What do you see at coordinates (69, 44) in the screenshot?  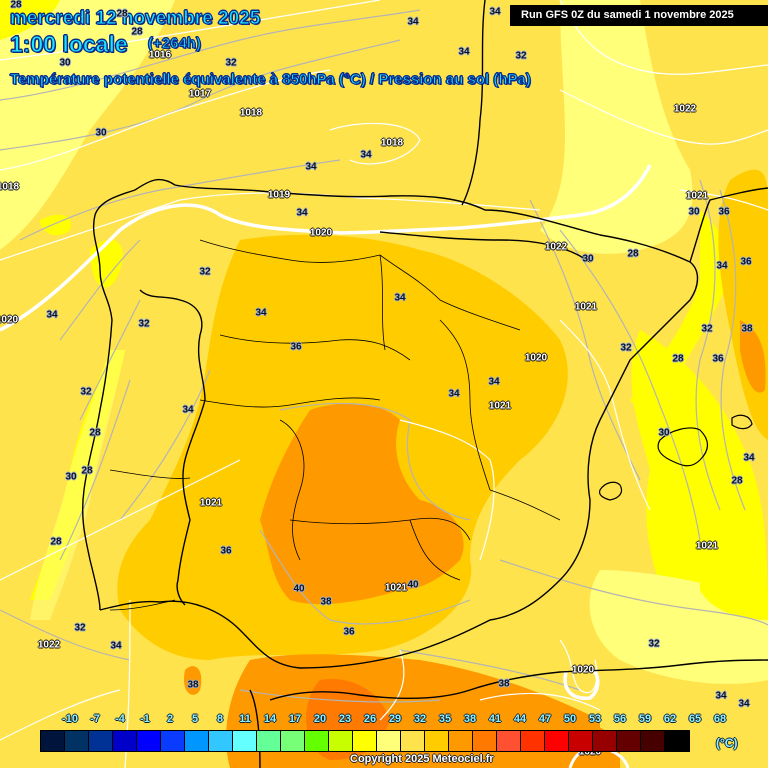 I see `forecast-local-time: 1:00 locale` at bounding box center [69, 44].